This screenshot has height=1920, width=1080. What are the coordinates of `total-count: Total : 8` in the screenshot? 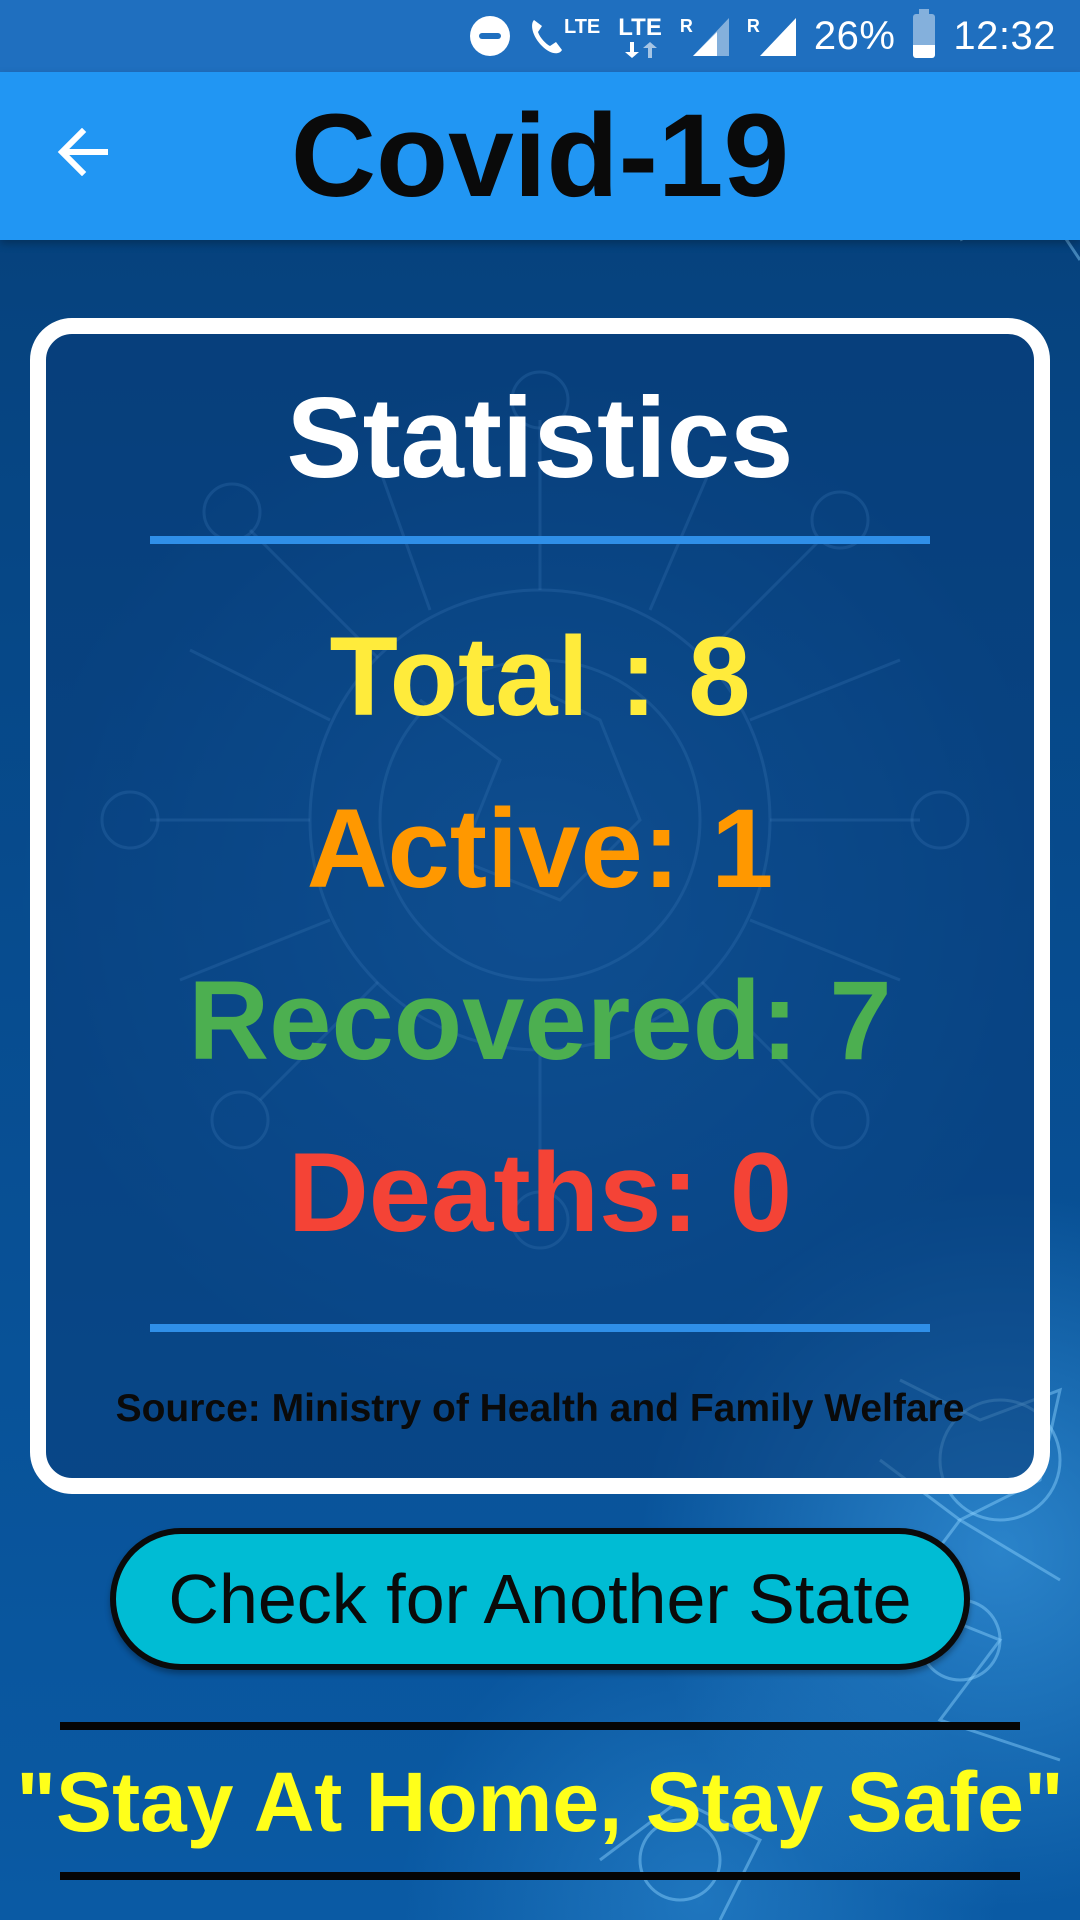 It's located at (540, 676).